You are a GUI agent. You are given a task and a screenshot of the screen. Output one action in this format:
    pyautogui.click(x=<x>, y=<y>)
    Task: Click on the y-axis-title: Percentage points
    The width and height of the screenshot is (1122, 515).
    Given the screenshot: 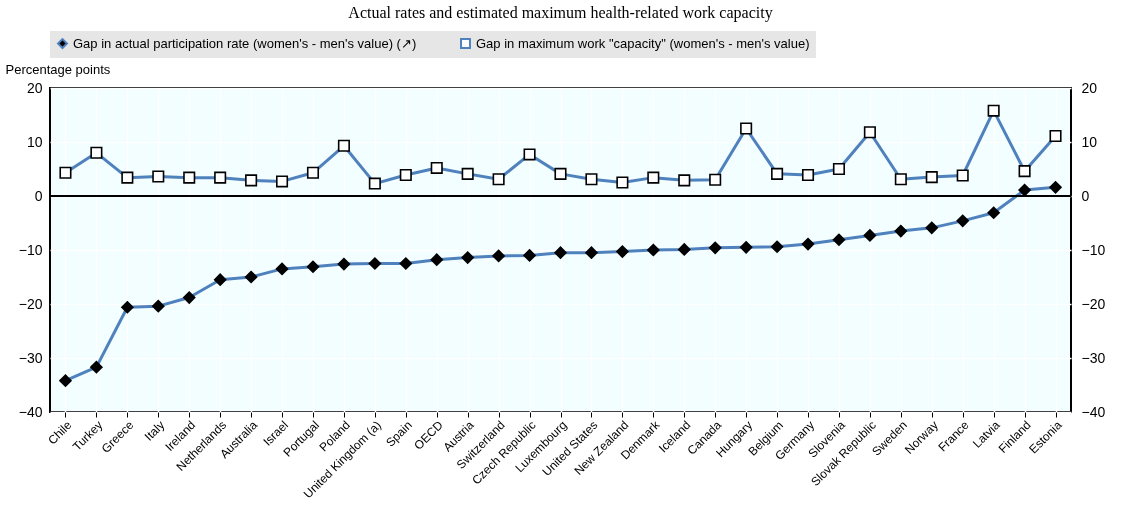 What is the action you would take?
    pyautogui.click(x=58, y=69)
    